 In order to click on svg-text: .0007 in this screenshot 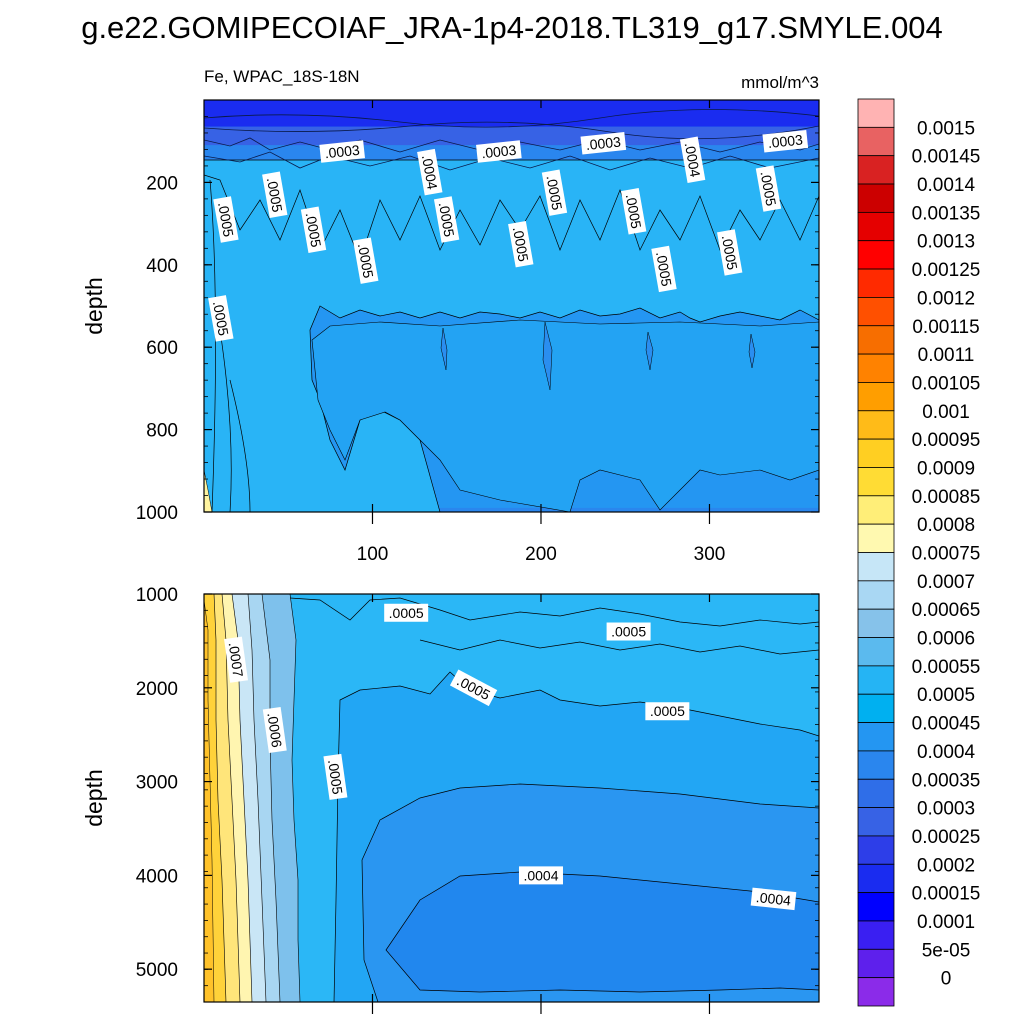, I will do `click(236, 659)`.